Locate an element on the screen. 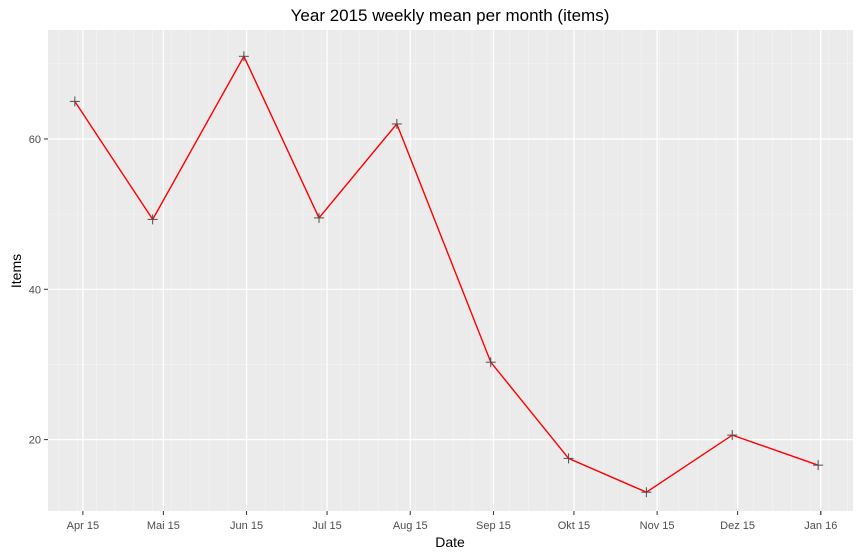 This screenshot has width=860, height=557. y-tick-label: 20 is located at coordinates (35, 441).